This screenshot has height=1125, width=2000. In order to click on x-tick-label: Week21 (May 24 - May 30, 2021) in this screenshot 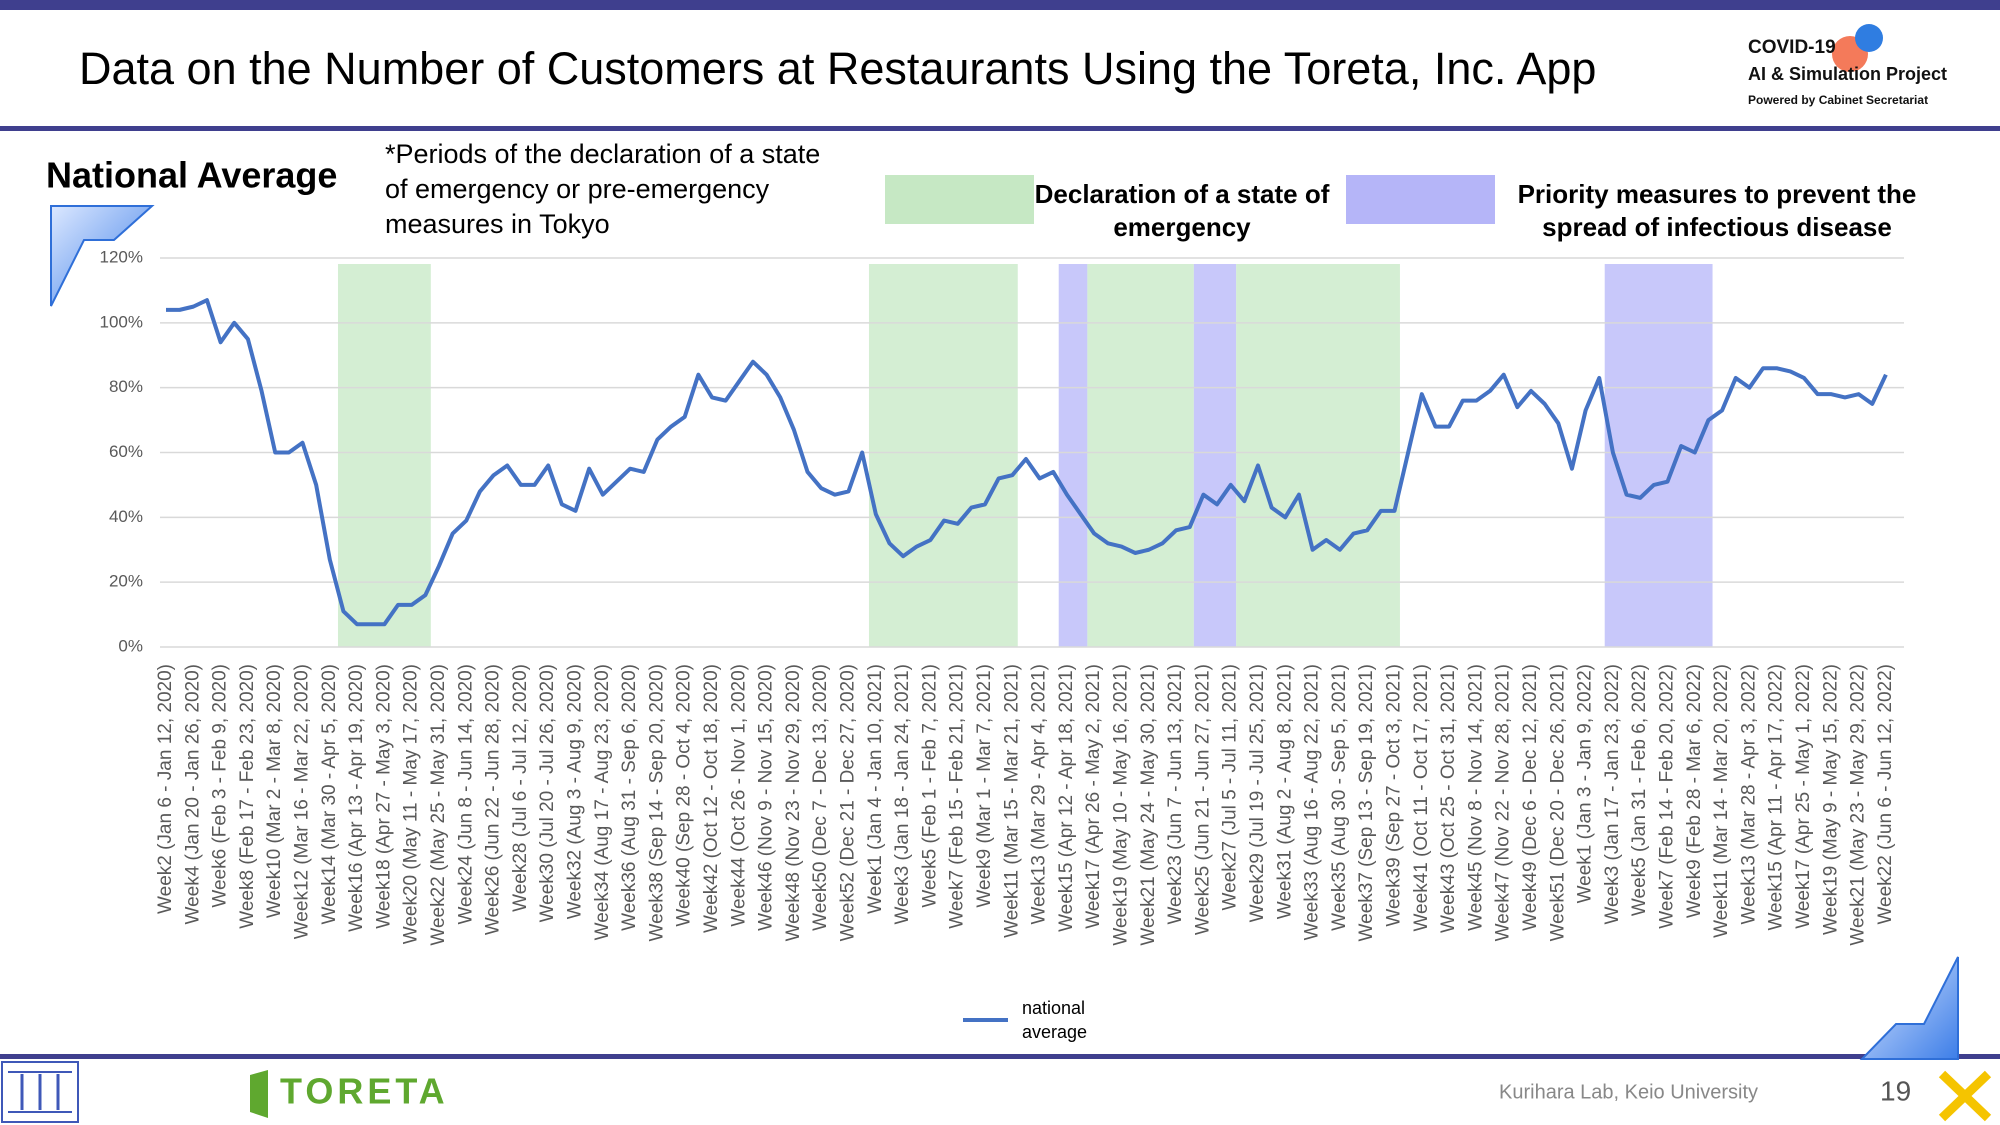, I will do `click(1148, 805)`.